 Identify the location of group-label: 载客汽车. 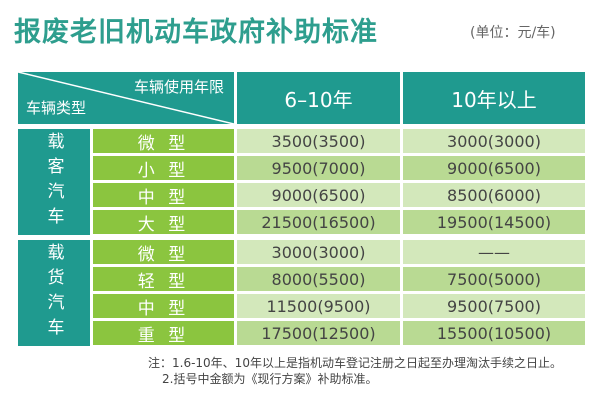
(53, 182).